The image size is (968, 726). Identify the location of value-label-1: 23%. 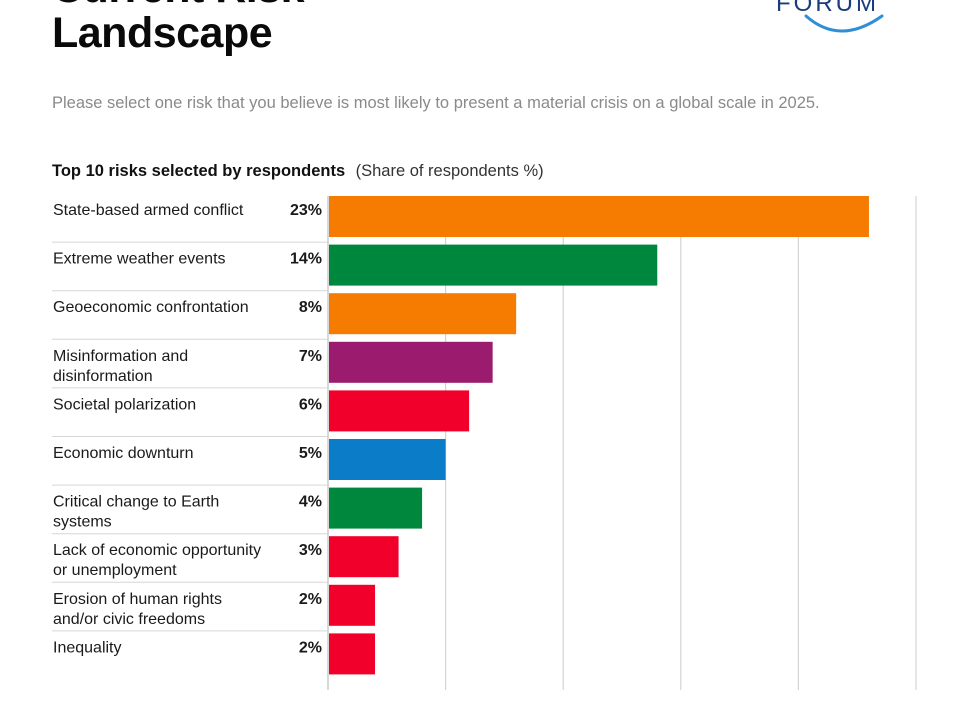
(306, 210).